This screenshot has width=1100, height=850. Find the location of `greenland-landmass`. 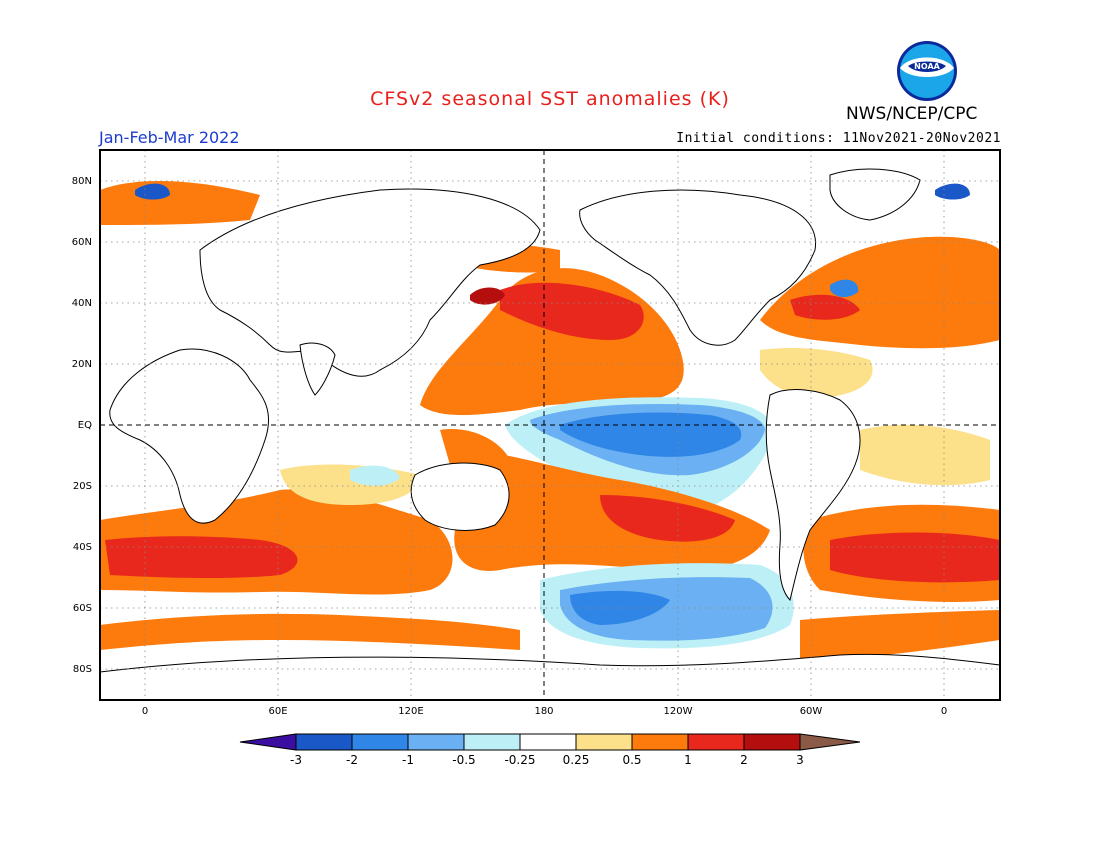

greenland-landmass is located at coordinates (875, 194).